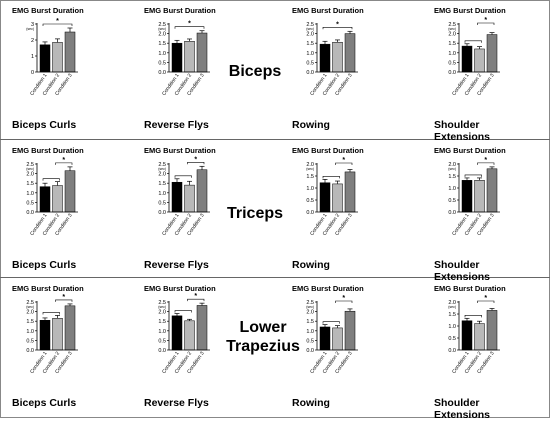 The width and height of the screenshot is (550, 421). Describe the element at coordinates (30, 165) in the screenshot. I see `y-tick-label: 2.5` at that location.